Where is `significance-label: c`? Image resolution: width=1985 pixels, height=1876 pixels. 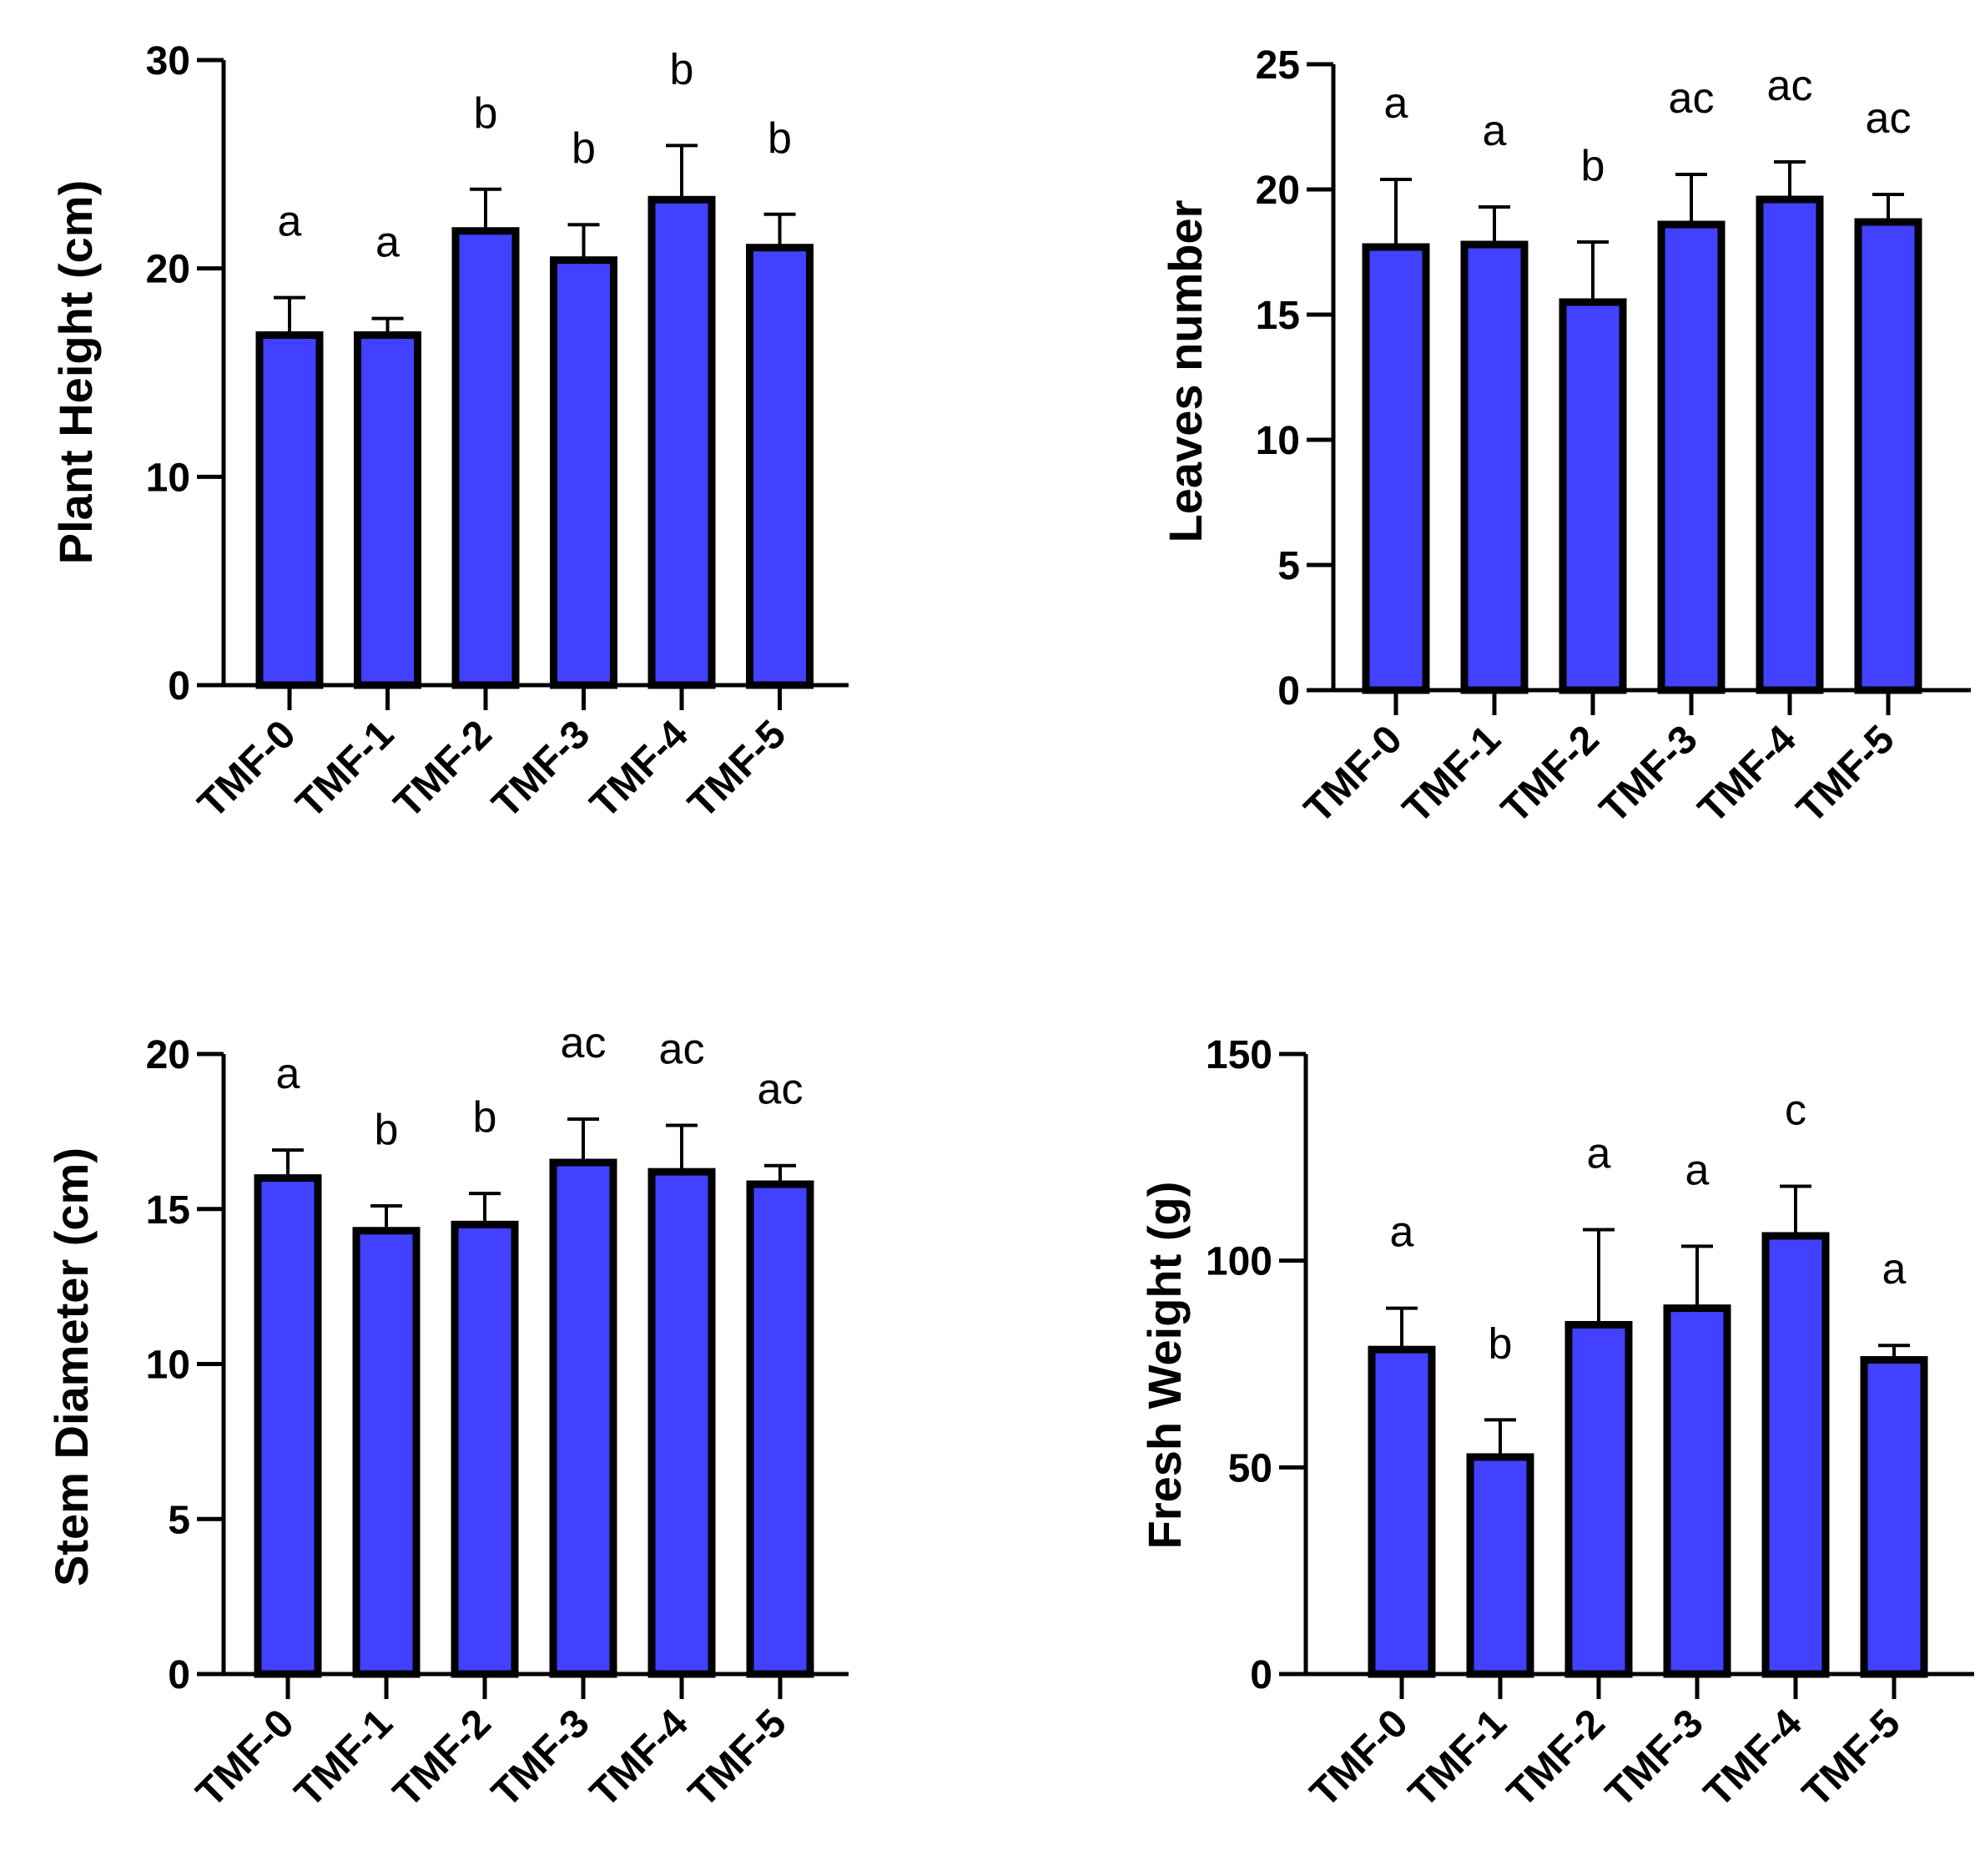
significance-label: c is located at coordinates (1795, 1111).